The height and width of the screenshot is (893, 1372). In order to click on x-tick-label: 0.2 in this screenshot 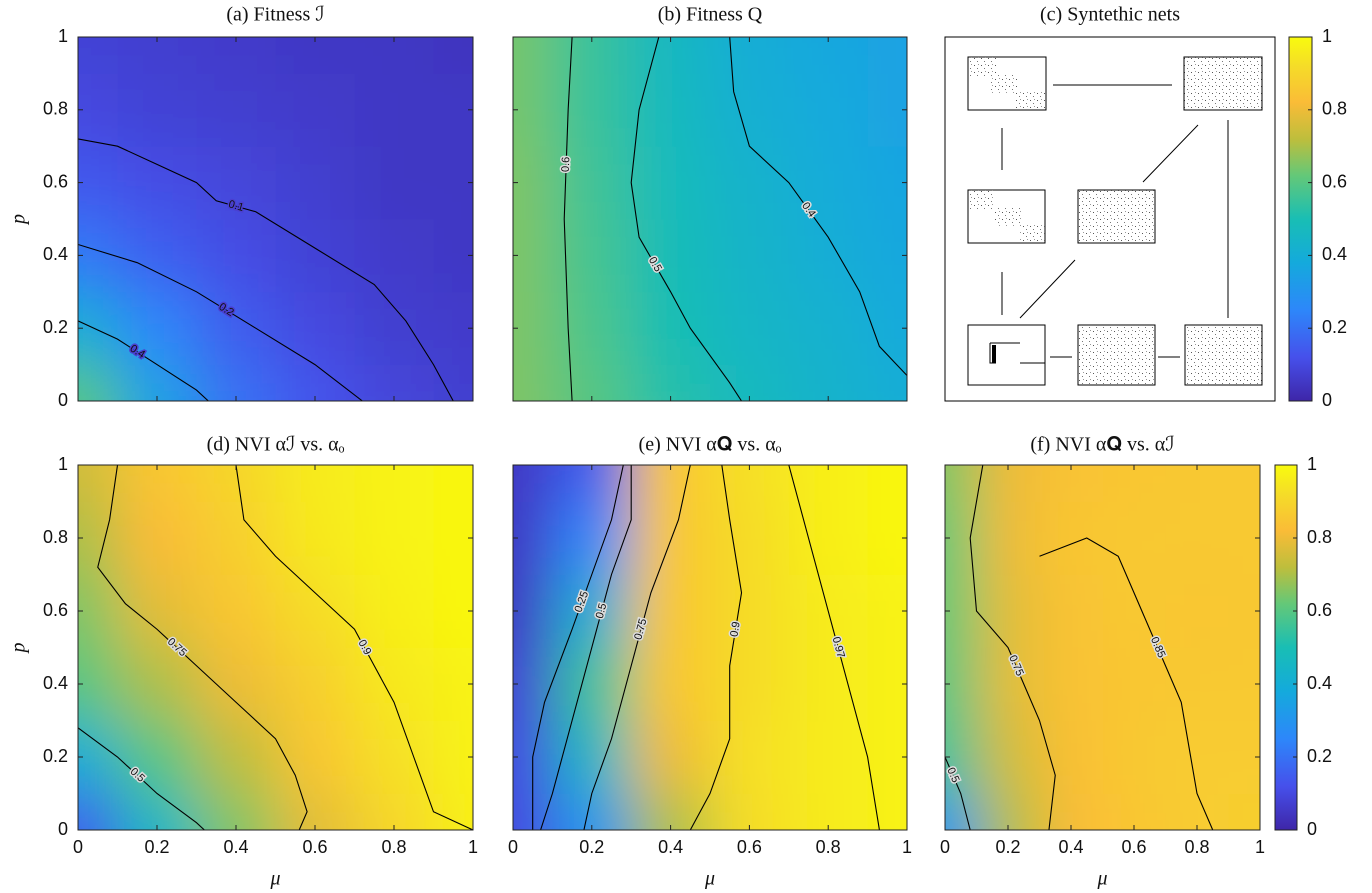, I will do `click(156, 847)`.